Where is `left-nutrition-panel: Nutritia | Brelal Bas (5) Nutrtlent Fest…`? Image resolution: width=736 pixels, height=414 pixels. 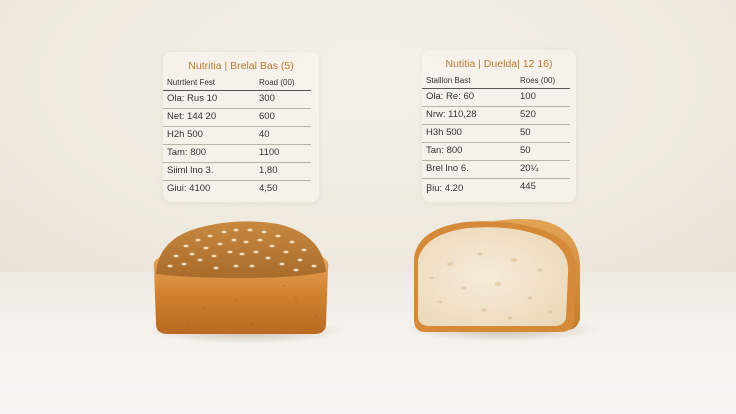 left-nutrition-panel: Nutritia | Brelal Bas (5) Nutrtlent Fest… is located at coordinates (241, 127).